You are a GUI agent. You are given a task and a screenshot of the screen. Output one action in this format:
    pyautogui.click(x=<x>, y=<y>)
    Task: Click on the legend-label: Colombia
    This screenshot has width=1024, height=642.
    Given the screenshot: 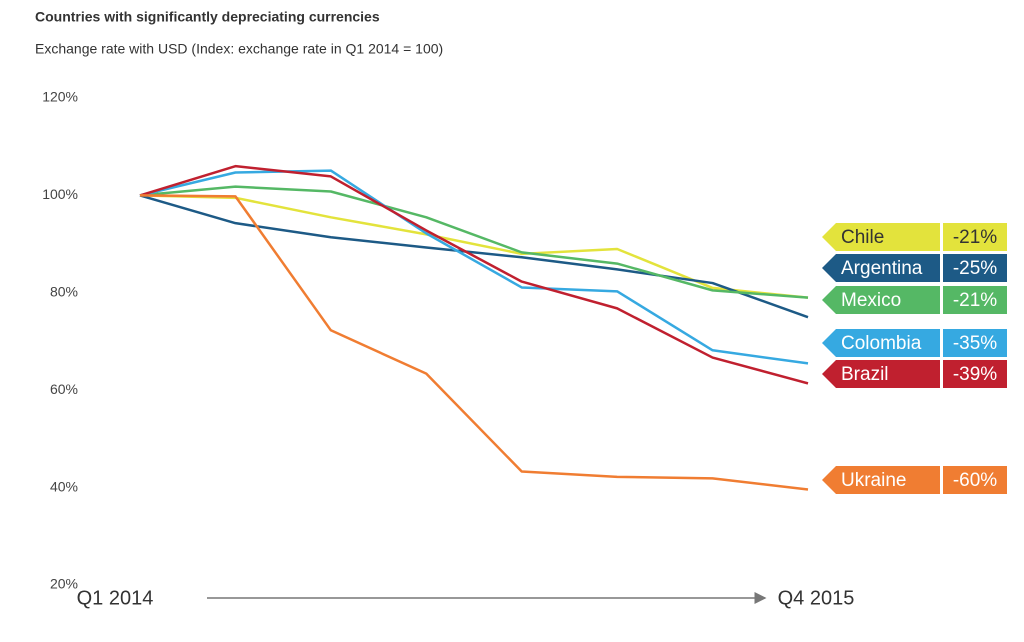 What is the action you would take?
    pyautogui.click(x=881, y=343)
    